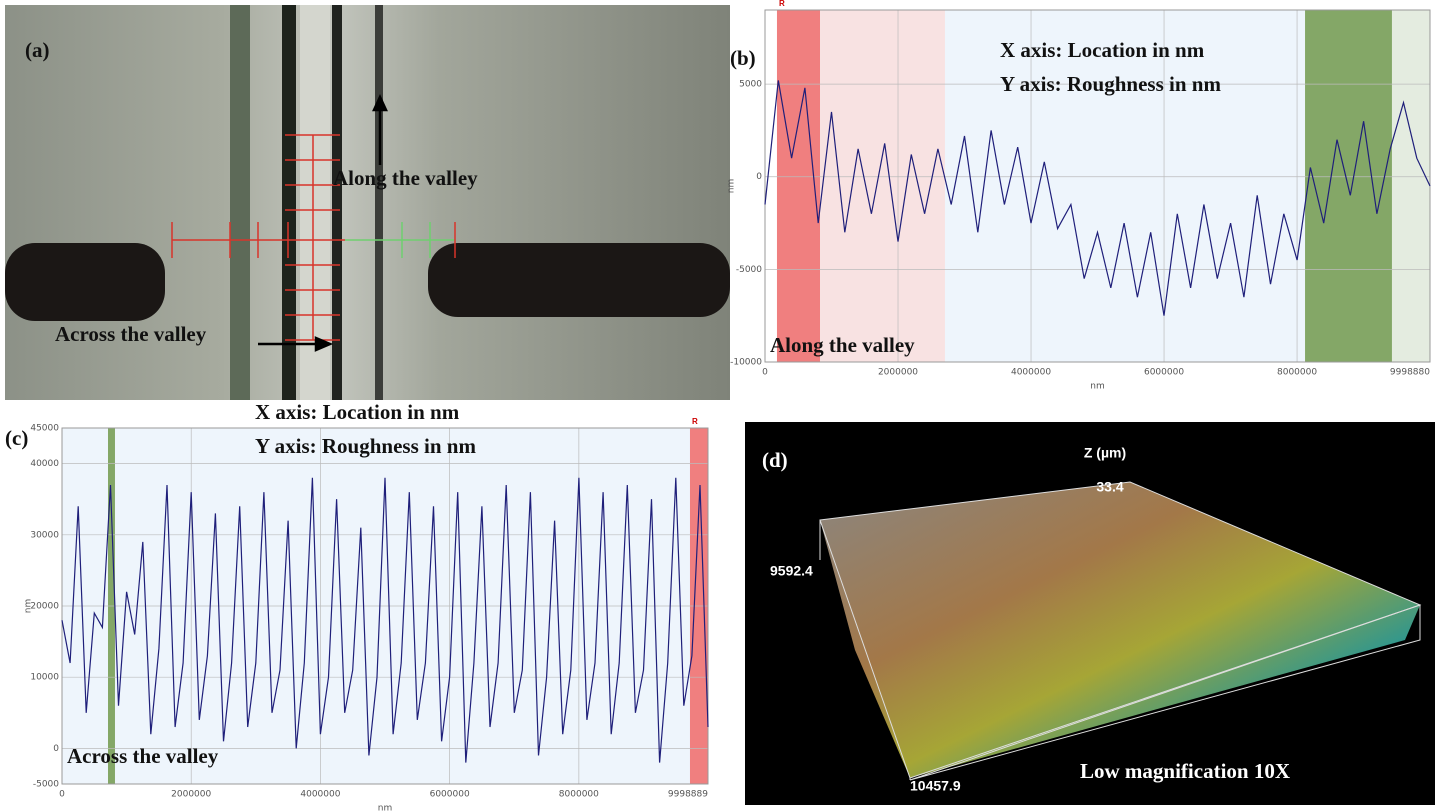 Image resolution: width=1439 pixels, height=812 pixels. What do you see at coordinates (791, 571) in the screenshot?
I see `axis-value: 9592.4` at bounding box center [791, 571].